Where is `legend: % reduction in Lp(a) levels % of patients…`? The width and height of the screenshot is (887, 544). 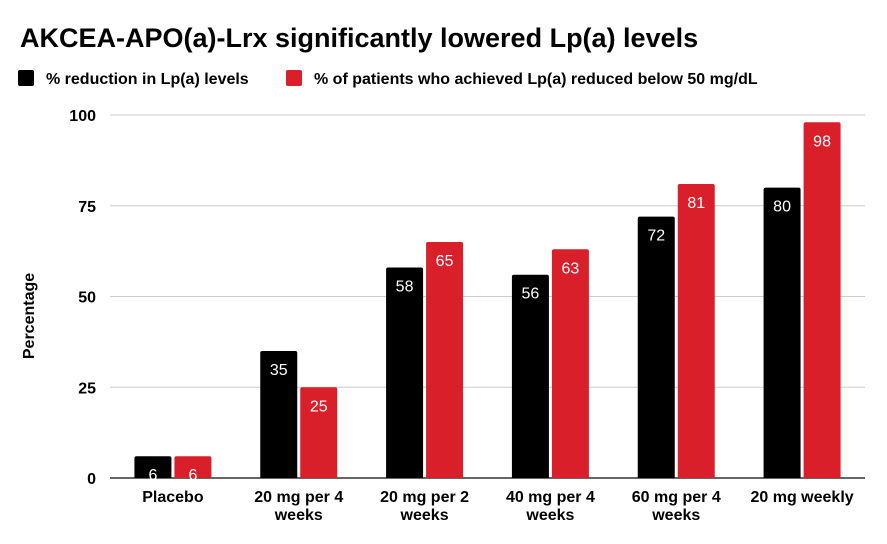
legend: % reduction in Lp(a) levels % of patients… is located at coordinates (388, 79).